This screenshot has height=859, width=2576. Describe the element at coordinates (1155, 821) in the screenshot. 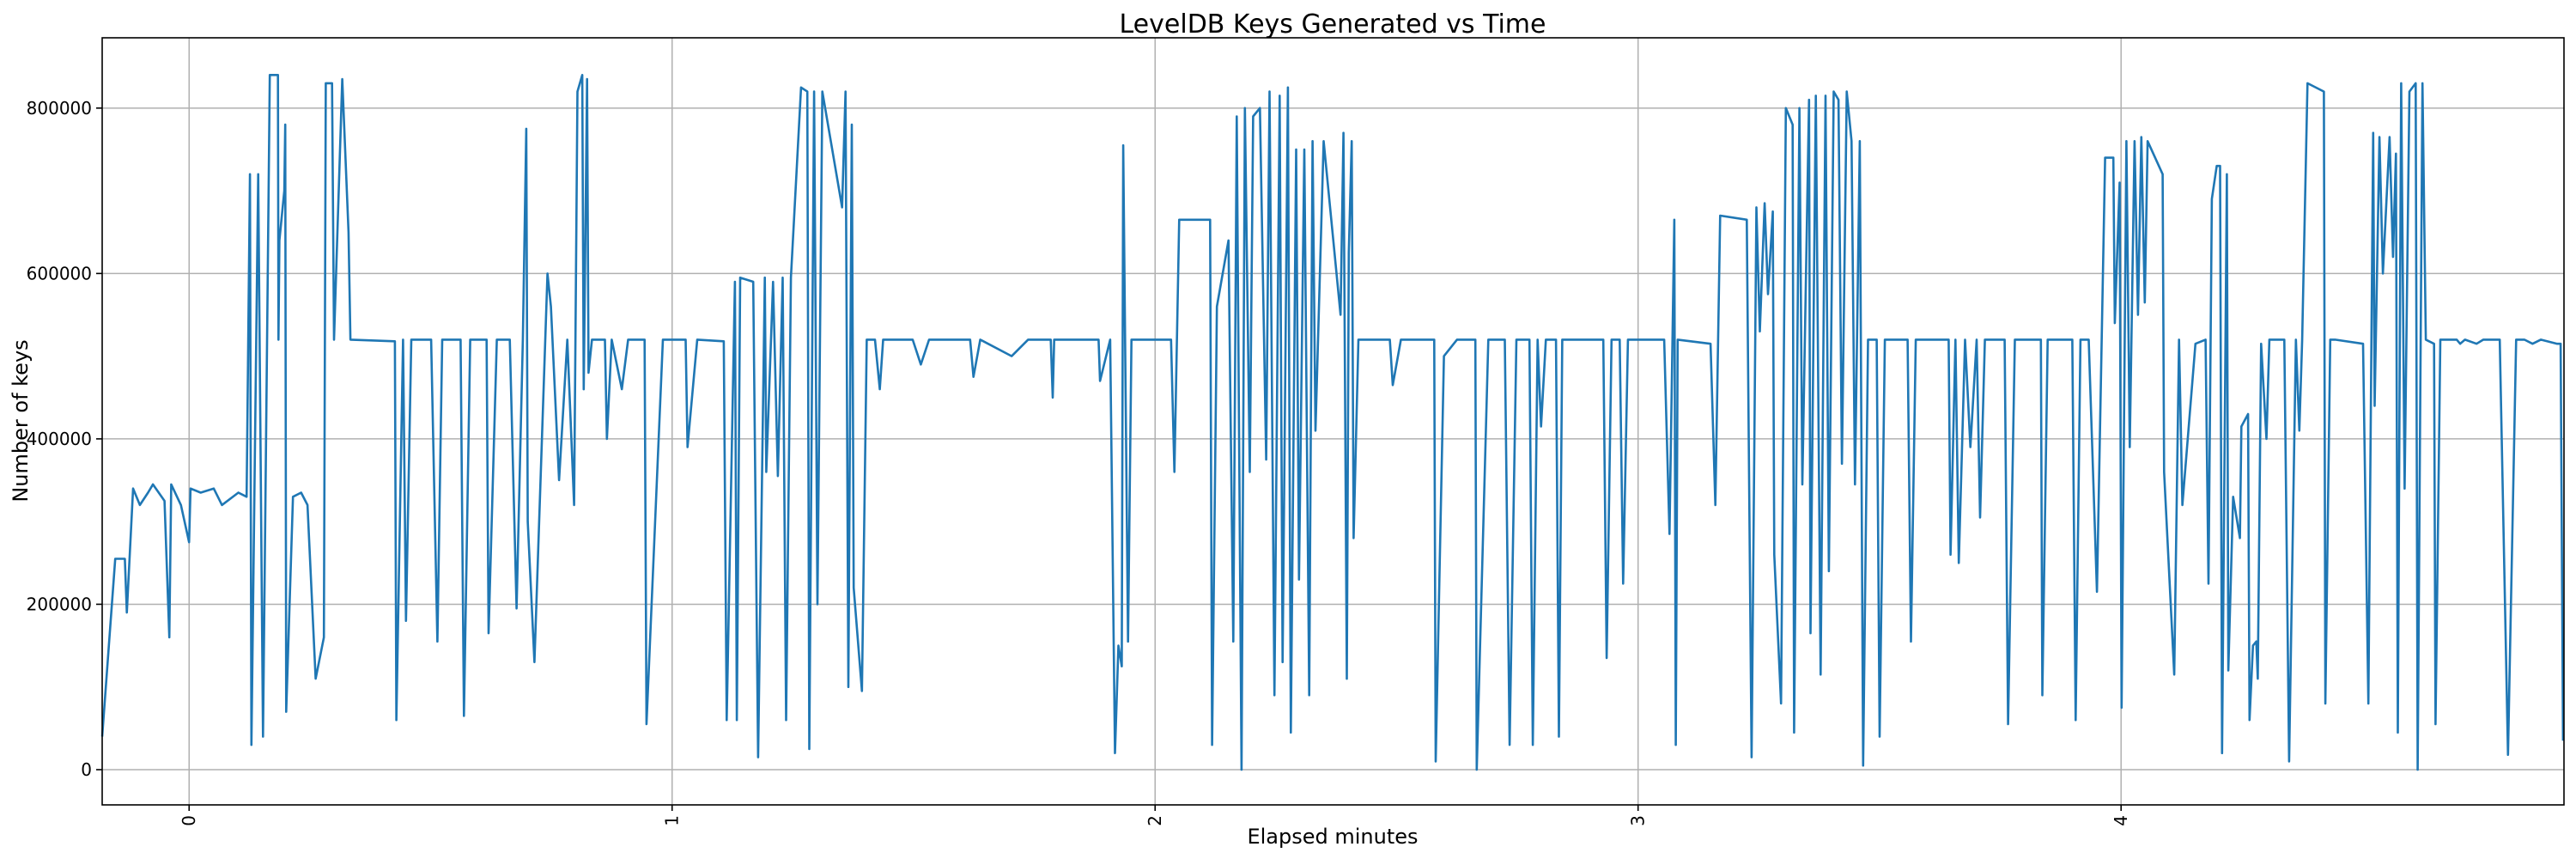

I see `x-tick-label: 2` at that location.